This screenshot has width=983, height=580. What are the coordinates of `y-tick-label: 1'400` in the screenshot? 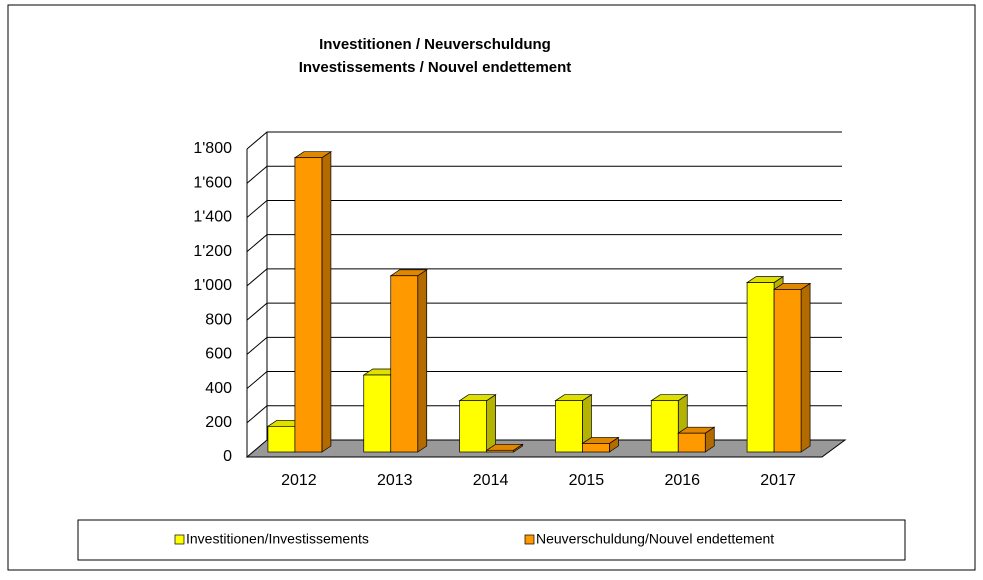 It's located at (212, 217).